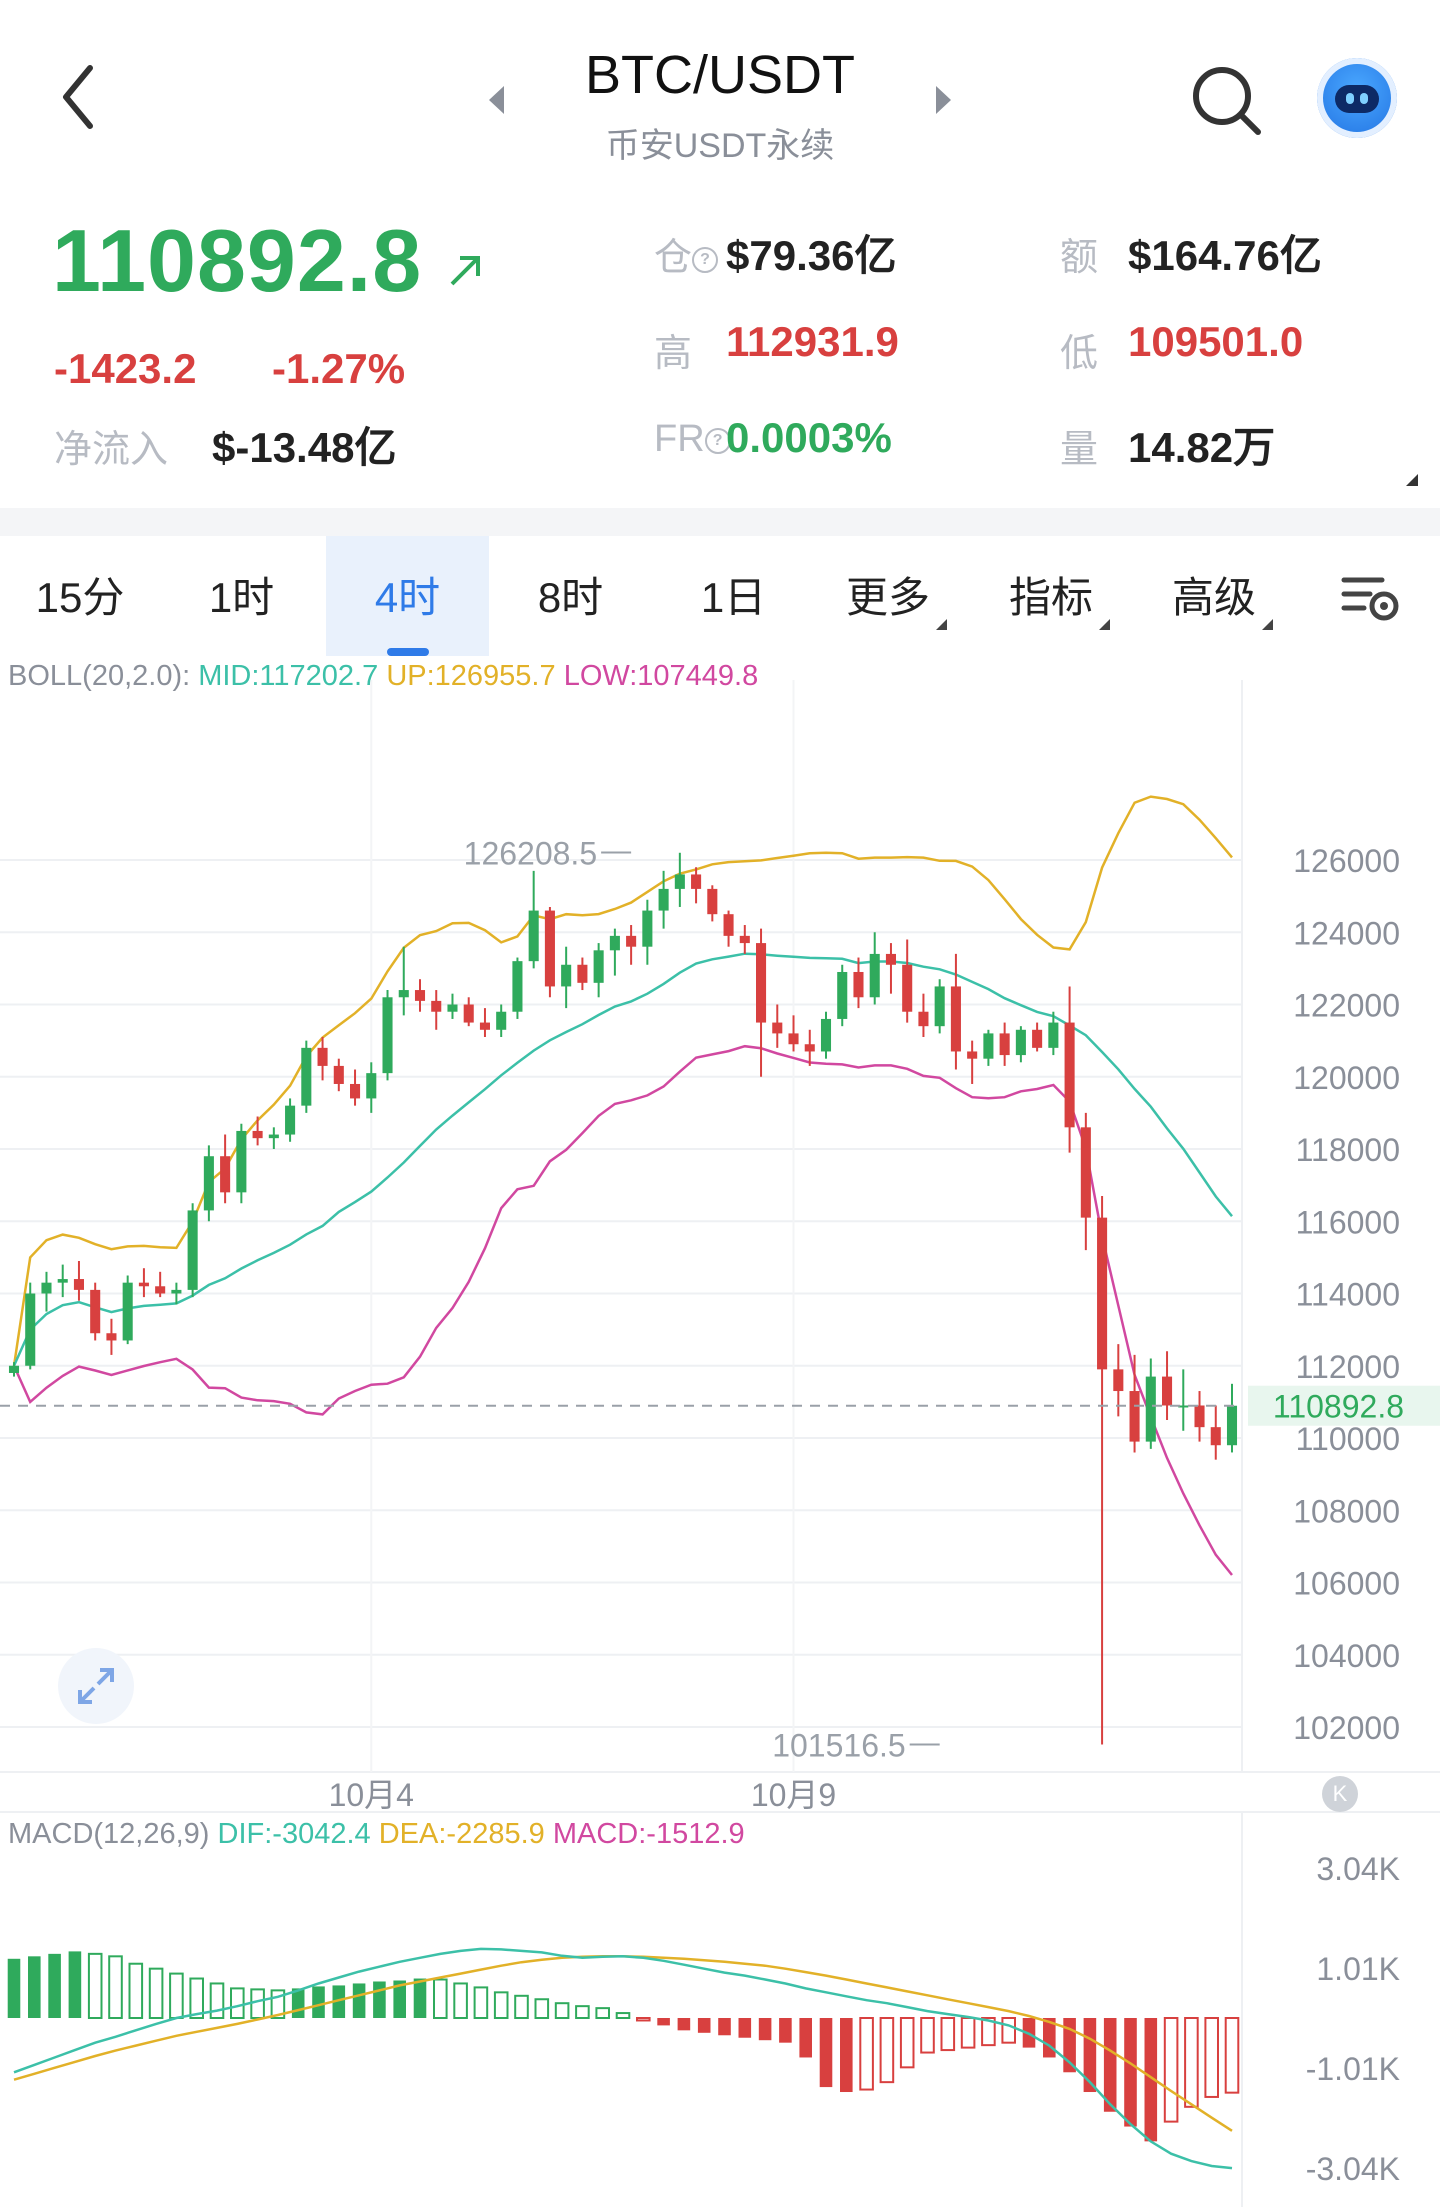 The image size is (1440, 2207). Describe the element at coordinates (943, 100) in the screenshot. I see `next-pair-icon` at that location.